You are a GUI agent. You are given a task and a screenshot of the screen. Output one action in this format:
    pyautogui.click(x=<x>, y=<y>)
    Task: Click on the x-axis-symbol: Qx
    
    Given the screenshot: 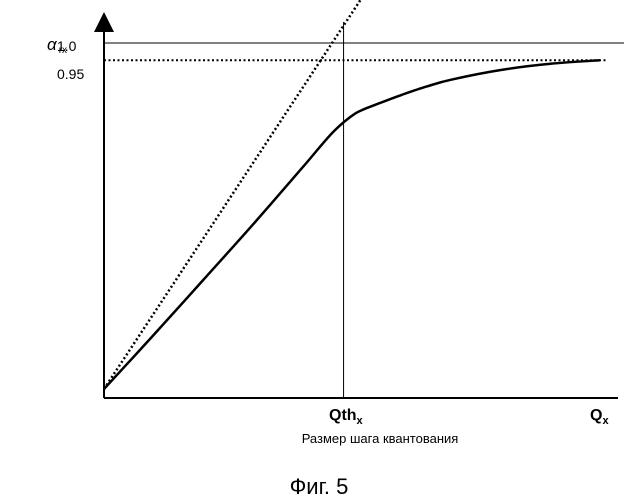 What is the action you would take?
    pyautogui.click(x=599, y=417)
    